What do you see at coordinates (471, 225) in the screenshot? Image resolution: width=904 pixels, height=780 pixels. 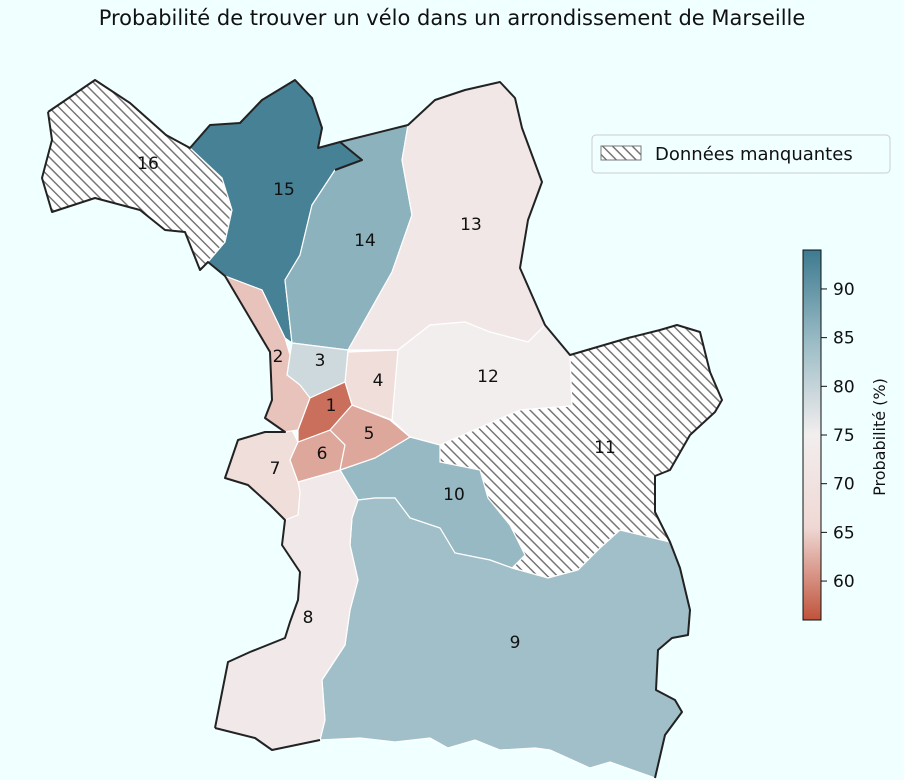 I see `district-label-13: 13` at bounding box center [471, 225].